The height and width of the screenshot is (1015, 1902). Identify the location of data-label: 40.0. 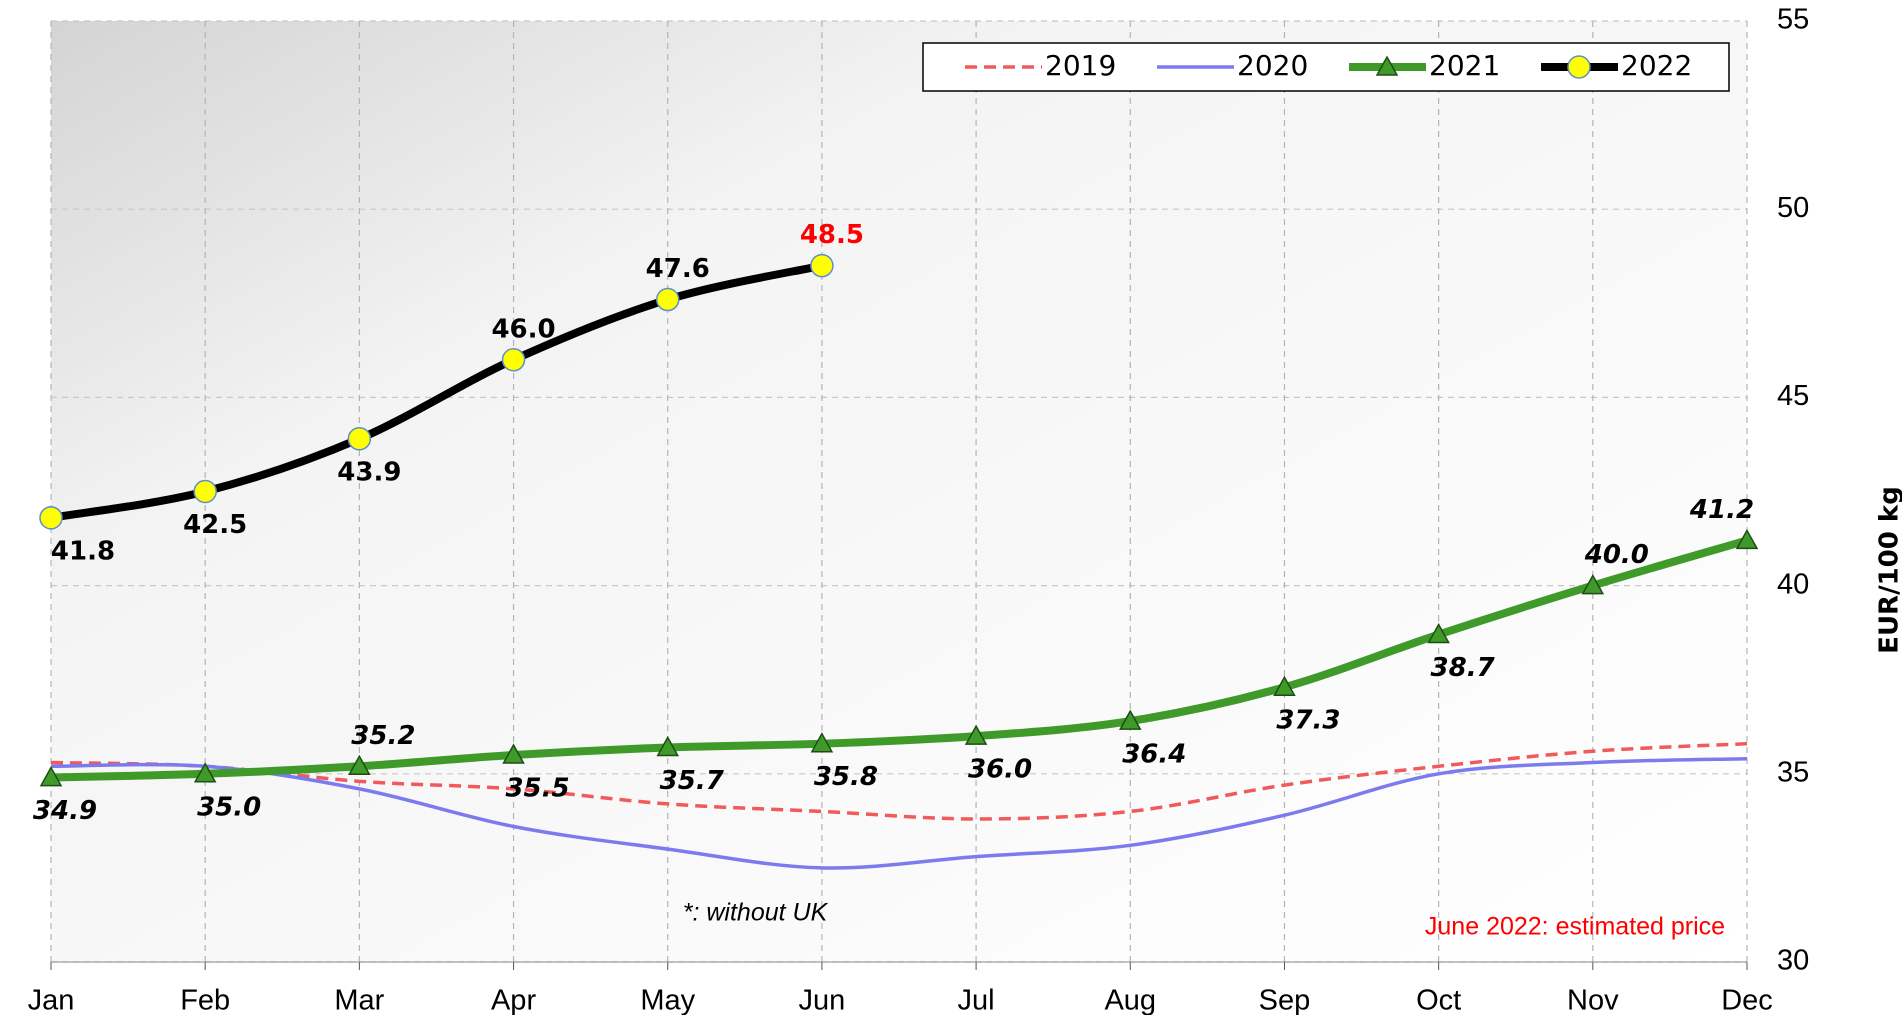
(1616, 555).